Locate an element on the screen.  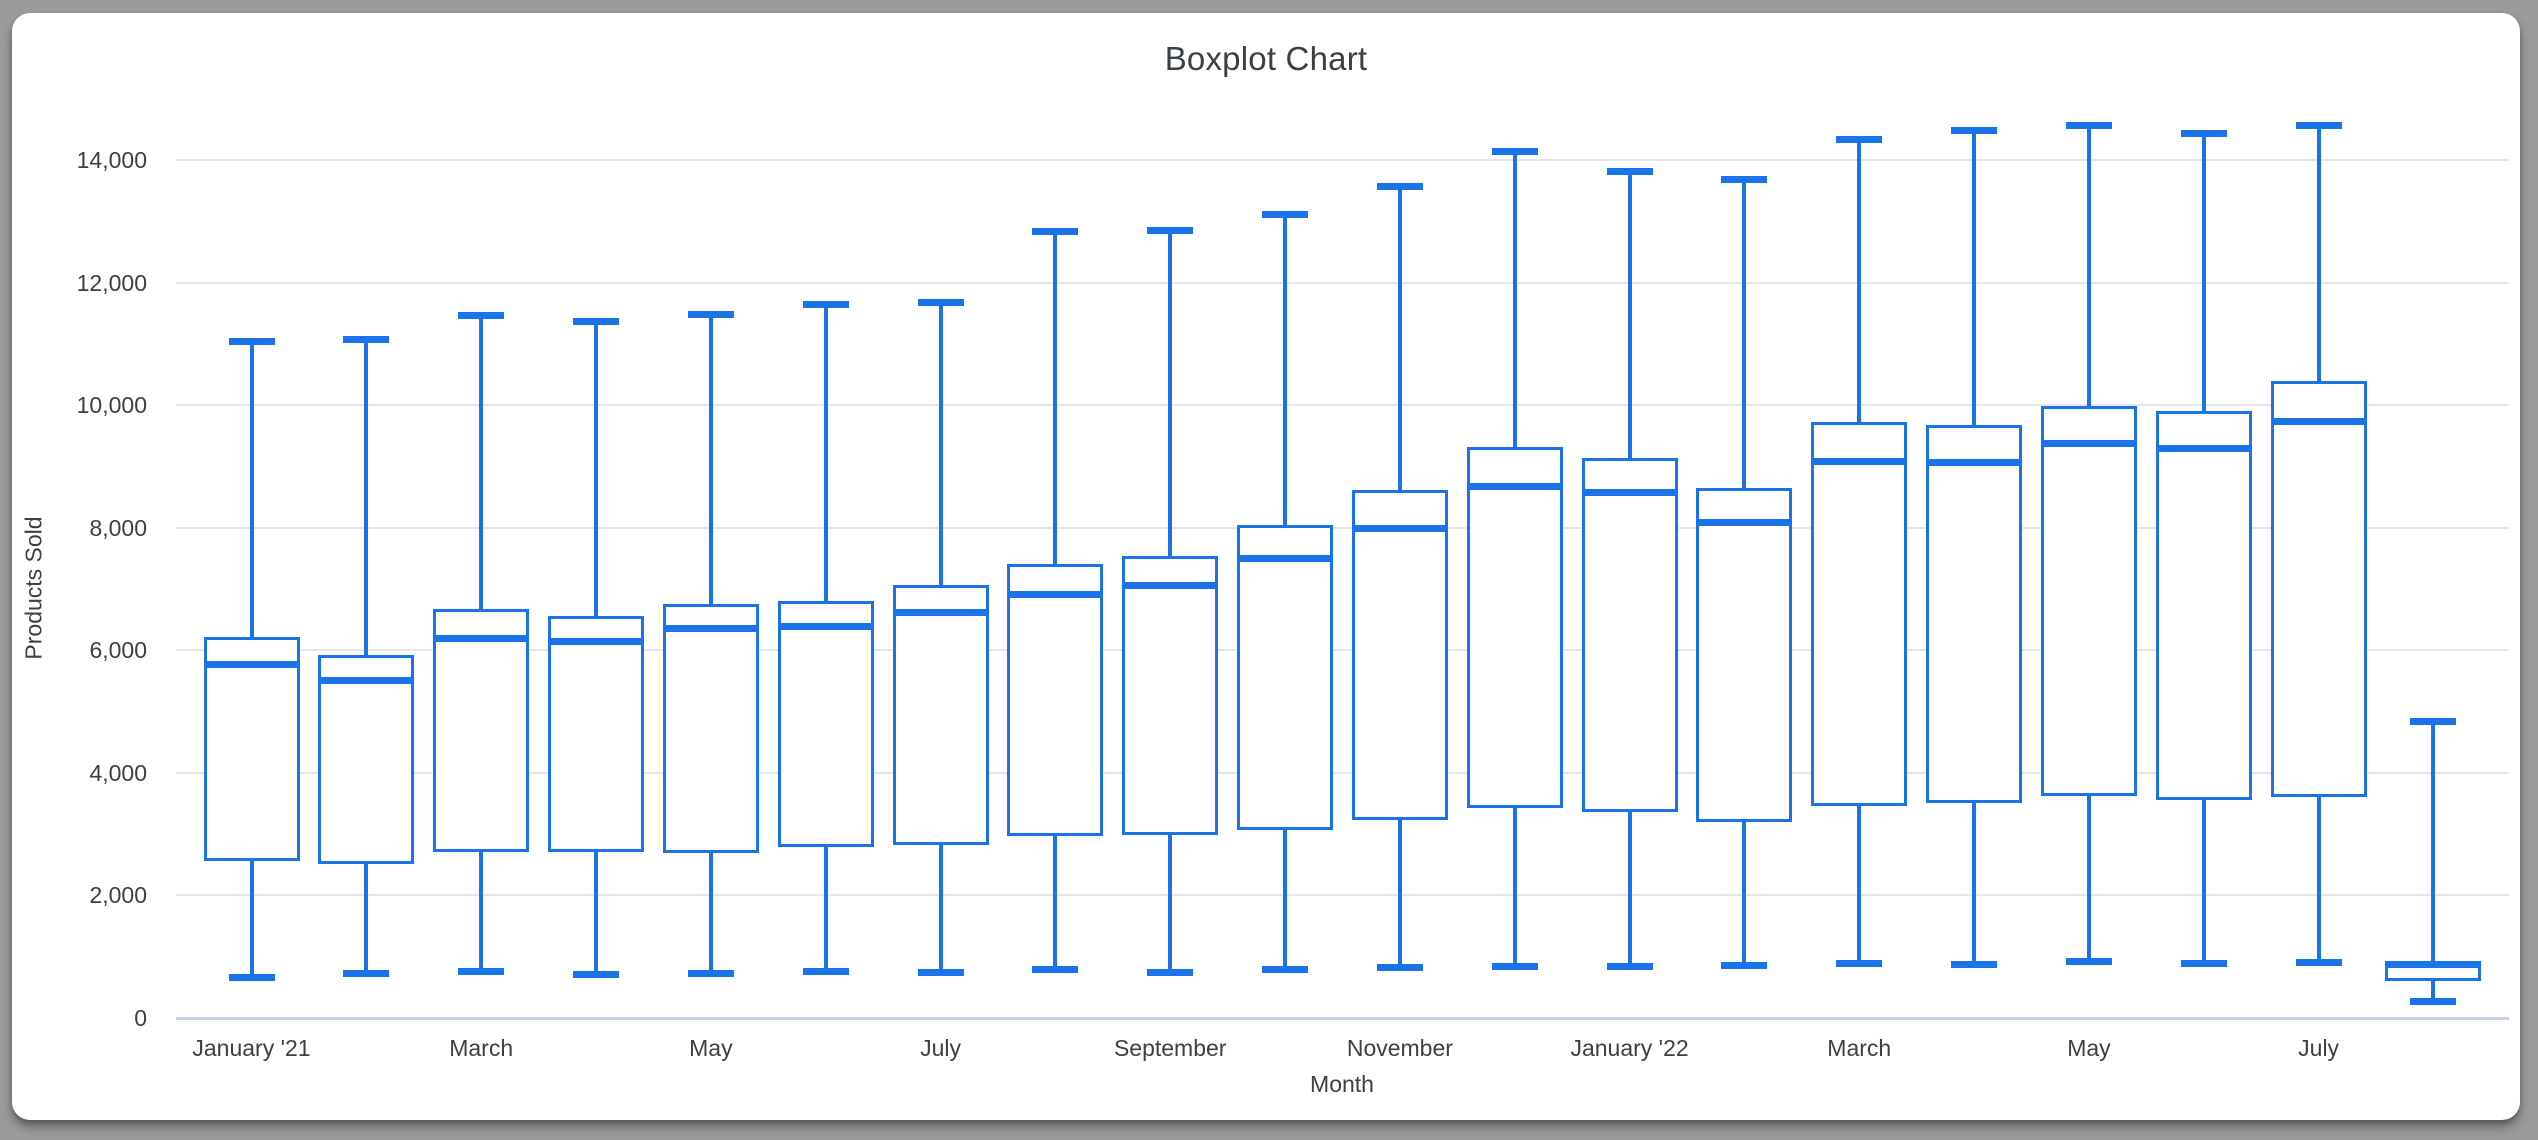
x-tick-label: July is located at coordinates (2319, 1048).